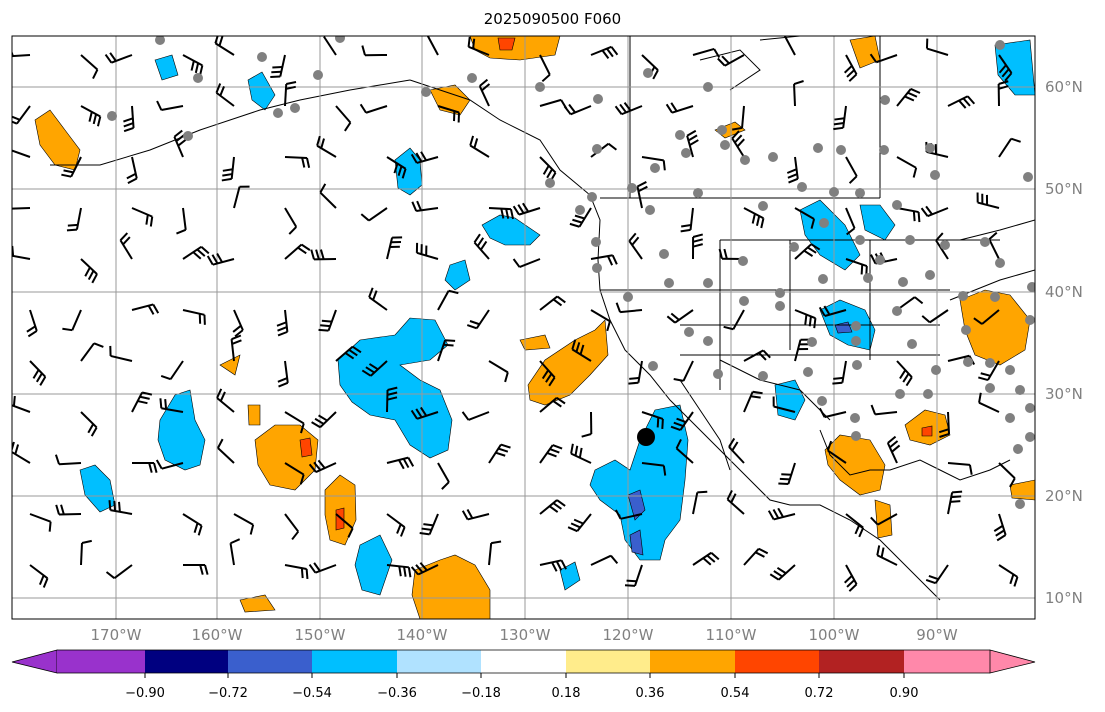 Image resolution: width=1105 pixels, height=712 pixels. What do you see at coordinates (646, 437) in the screenshot?
I see `storm-center-marker` at bounding box center [646, 437].